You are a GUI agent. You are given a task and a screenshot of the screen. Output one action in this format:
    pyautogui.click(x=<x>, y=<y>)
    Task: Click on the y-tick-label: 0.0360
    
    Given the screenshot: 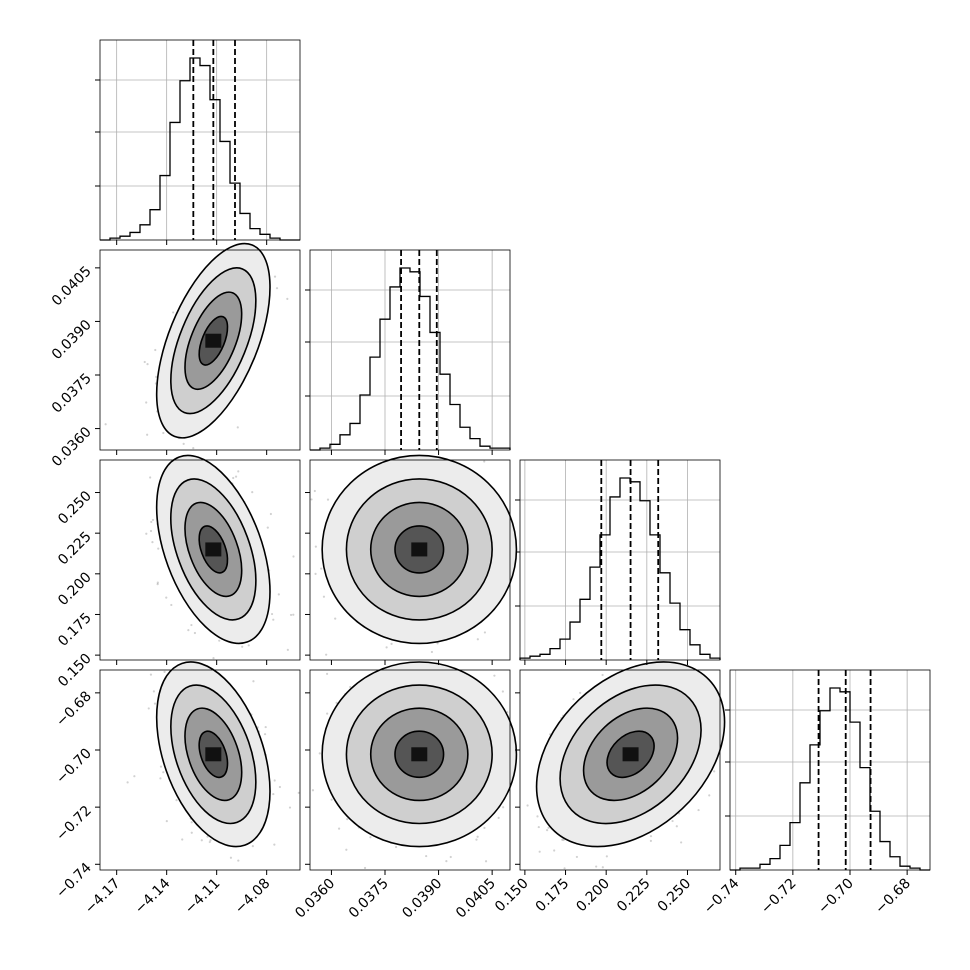 What is the action you would take?
    pyautogui.click(x=72, y=447)
    